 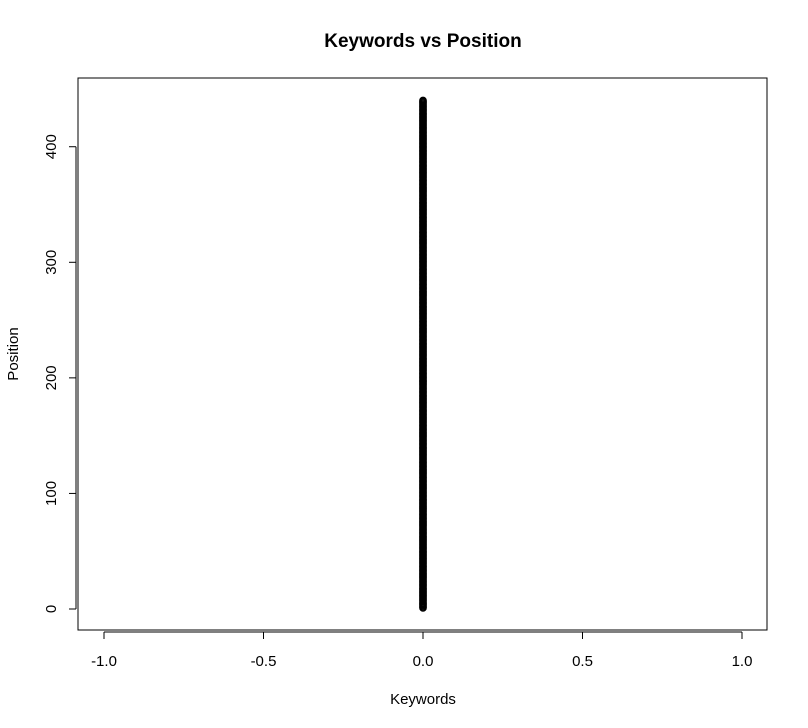 What do you see at coordinates (51, 146) in the screenshot?
I see `y-tick-label: 400` at bounding box center [51, 146].